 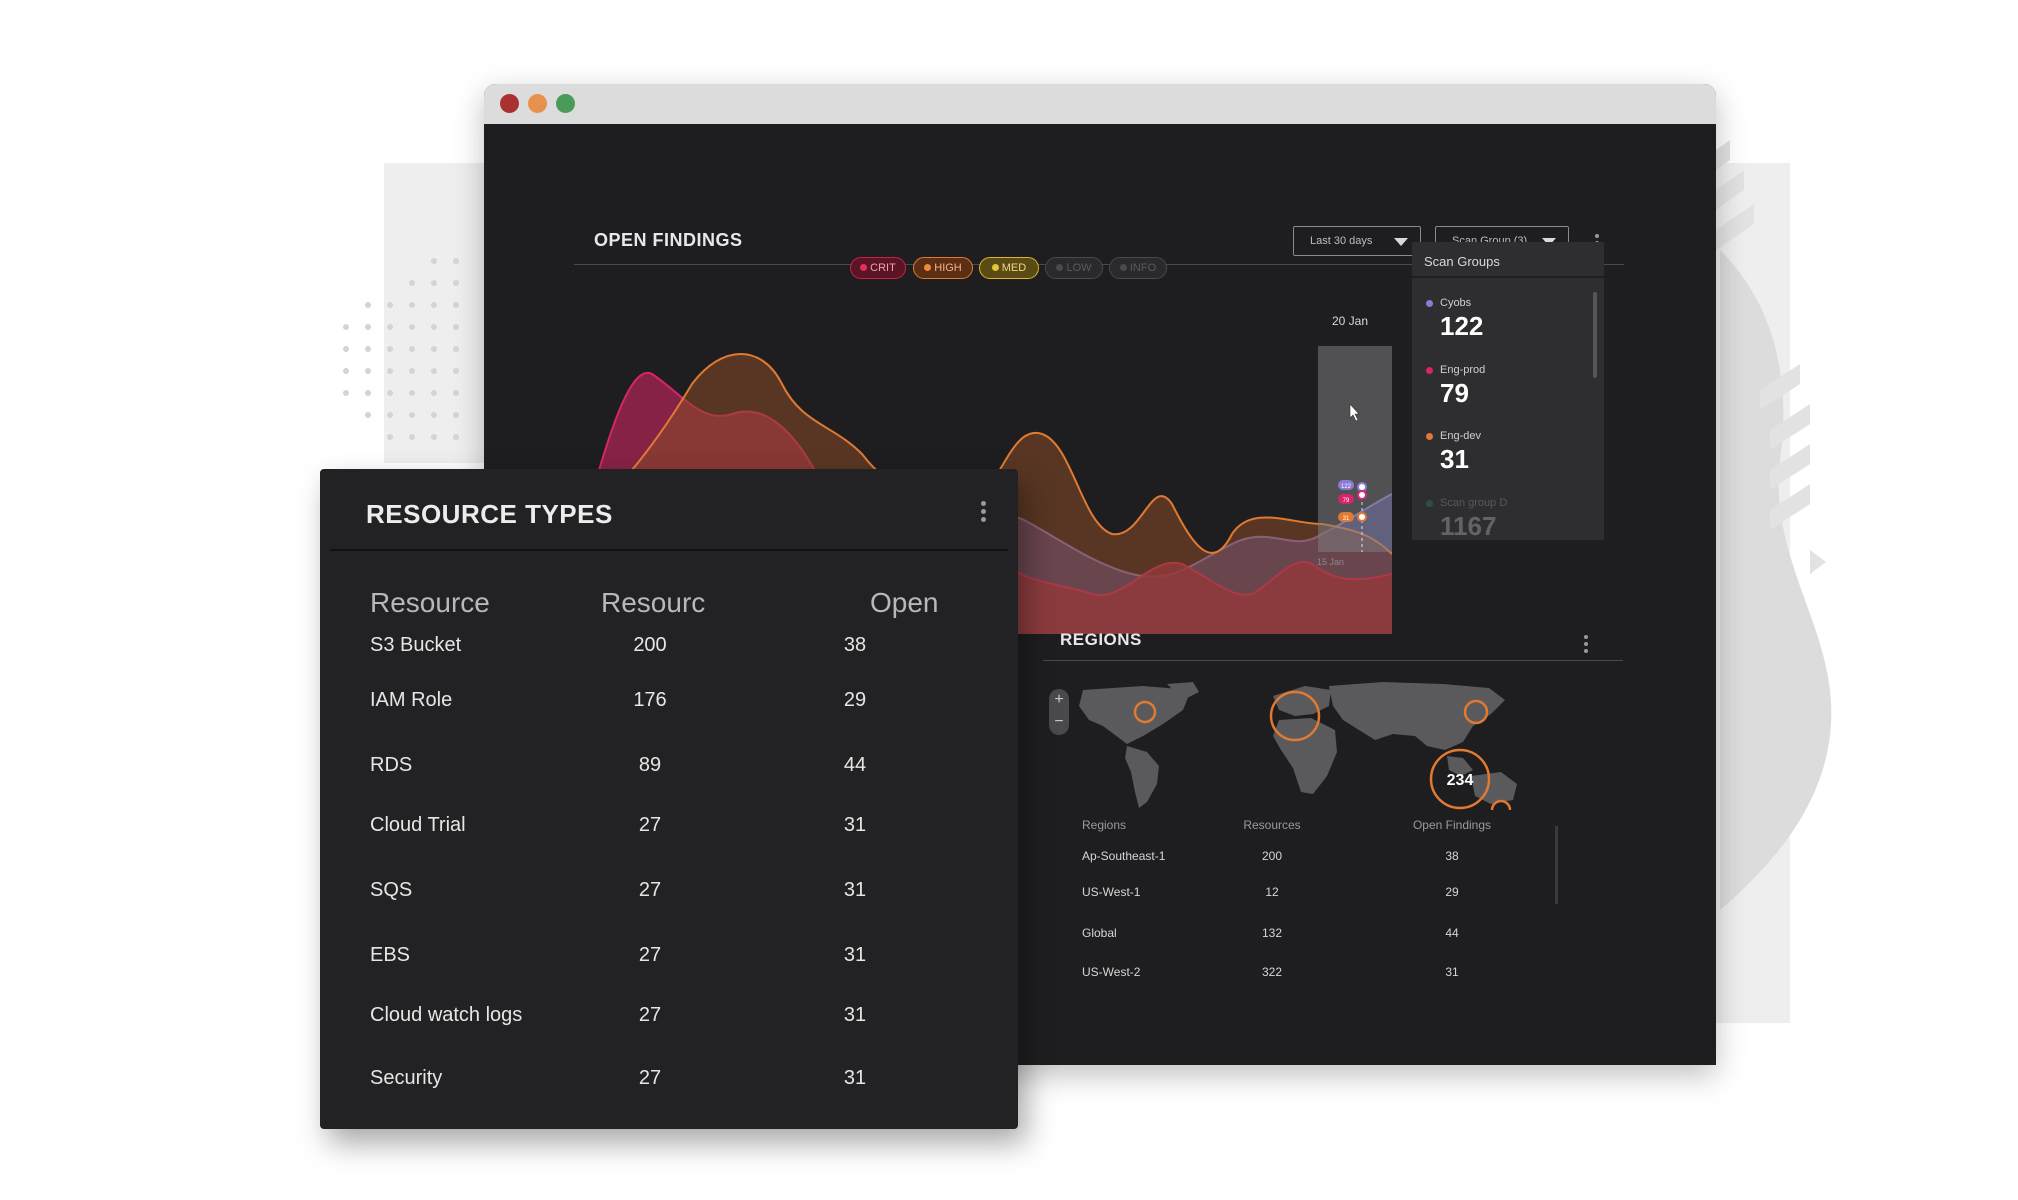 I want to click on pointer-cursor-icon, so click(x=1354, y=412).